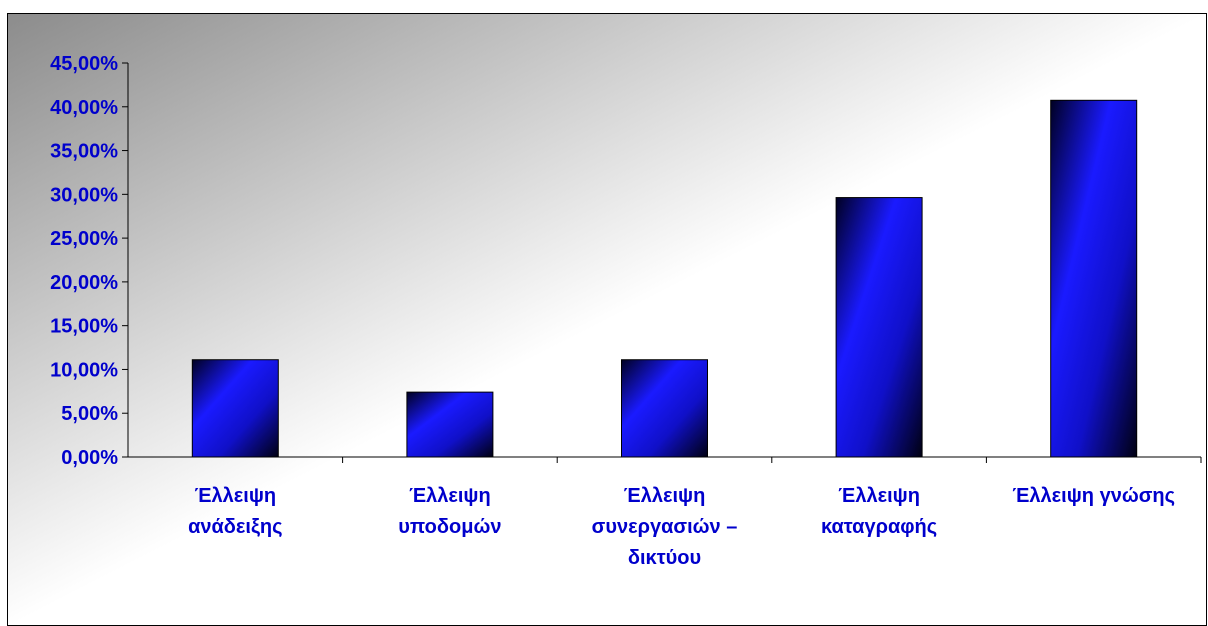  Describe the element at coordinates (84, 152) in the screenshot. I see `y-tick-label: 35,00%` at that location.